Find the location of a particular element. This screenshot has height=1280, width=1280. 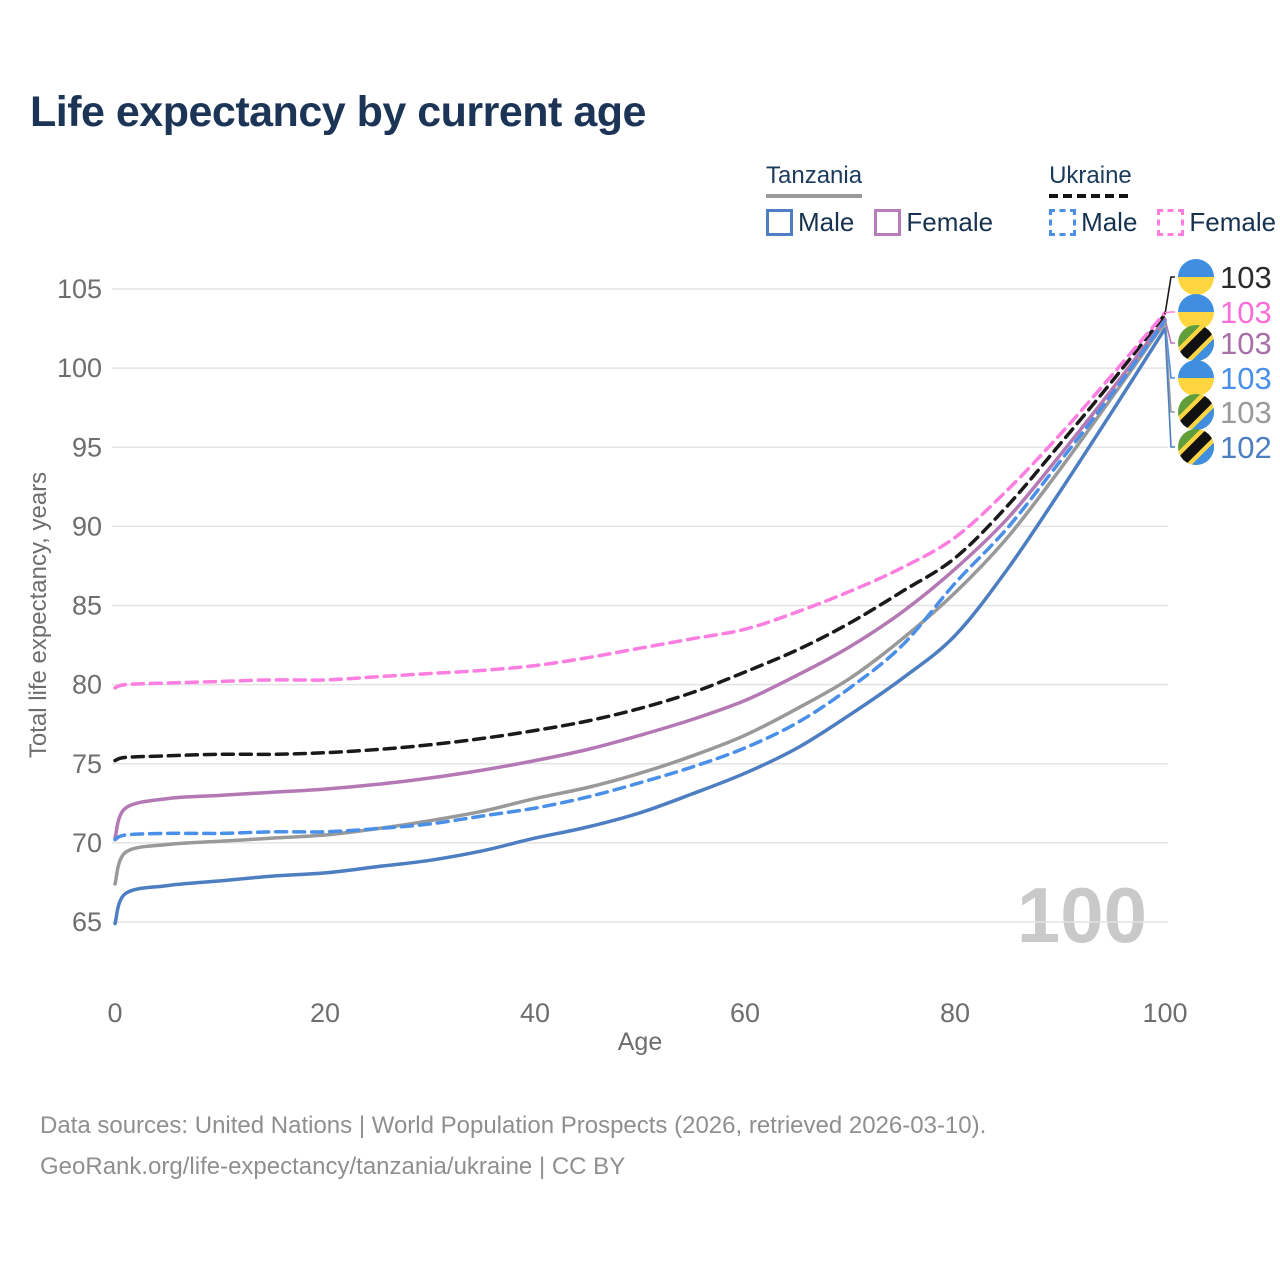

ukraine-male-swatch-icon is located at coordinates (1063, 222).